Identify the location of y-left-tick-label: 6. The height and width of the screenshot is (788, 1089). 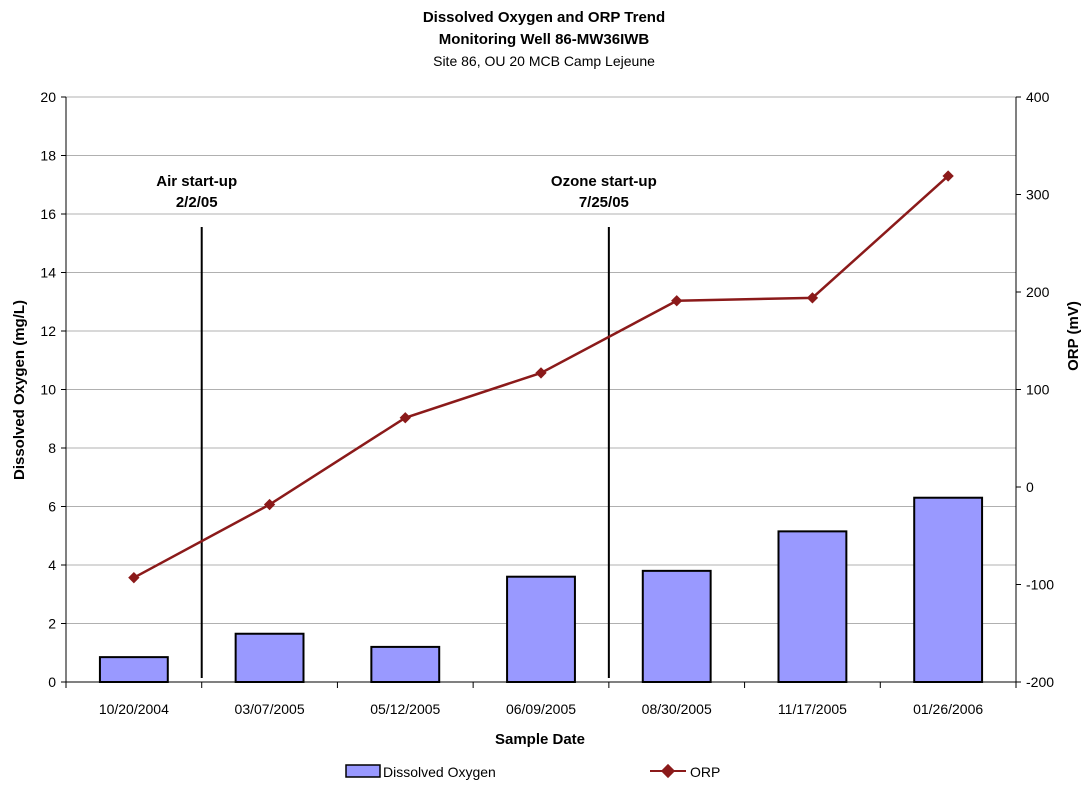
(52, 507).